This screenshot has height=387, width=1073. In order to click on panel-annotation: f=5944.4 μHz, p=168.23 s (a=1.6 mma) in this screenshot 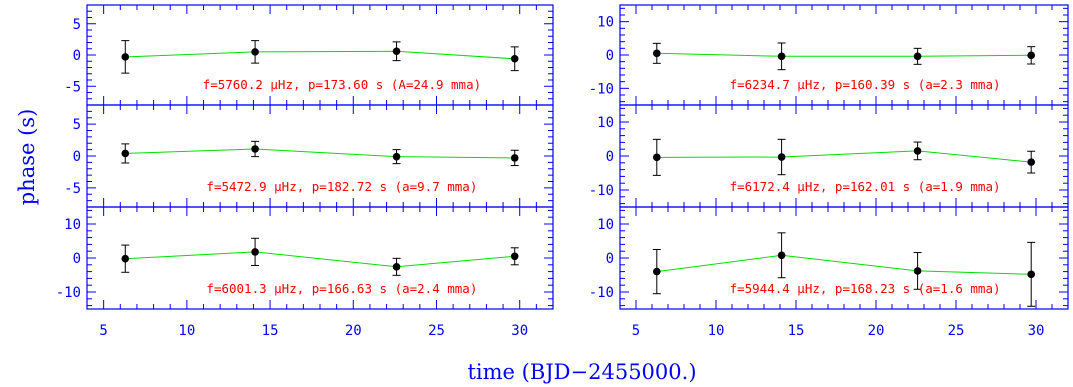, I will do `click(865, 288)`.